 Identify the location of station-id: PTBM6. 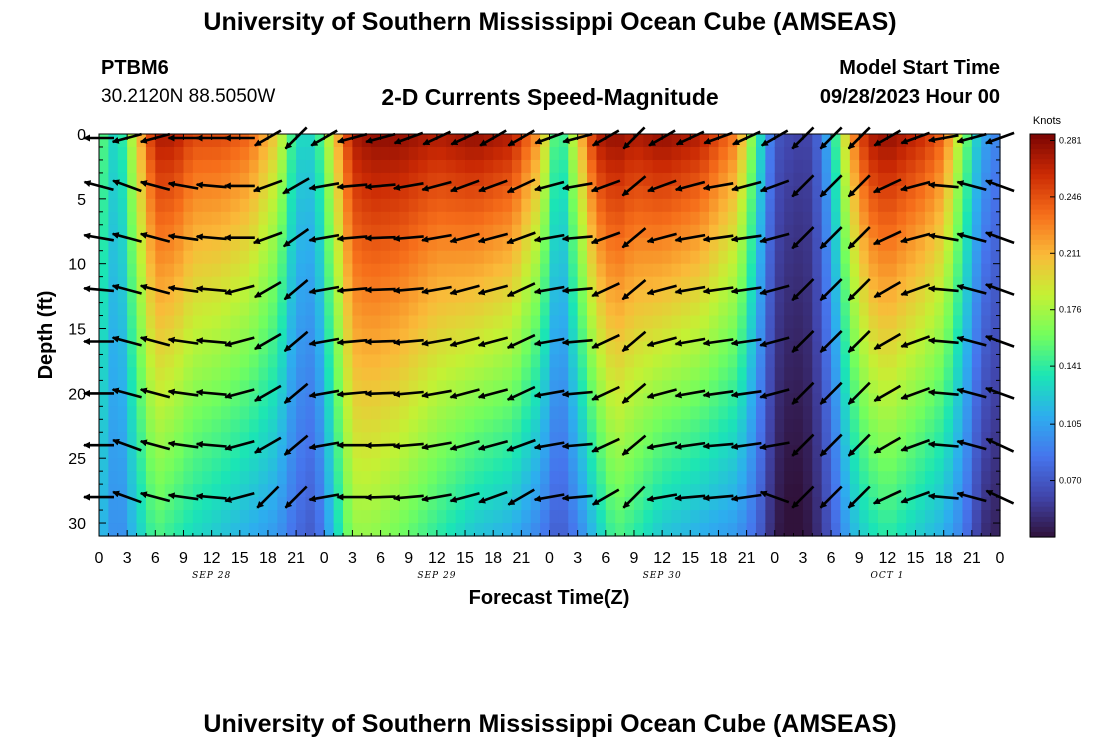
(135, 68).